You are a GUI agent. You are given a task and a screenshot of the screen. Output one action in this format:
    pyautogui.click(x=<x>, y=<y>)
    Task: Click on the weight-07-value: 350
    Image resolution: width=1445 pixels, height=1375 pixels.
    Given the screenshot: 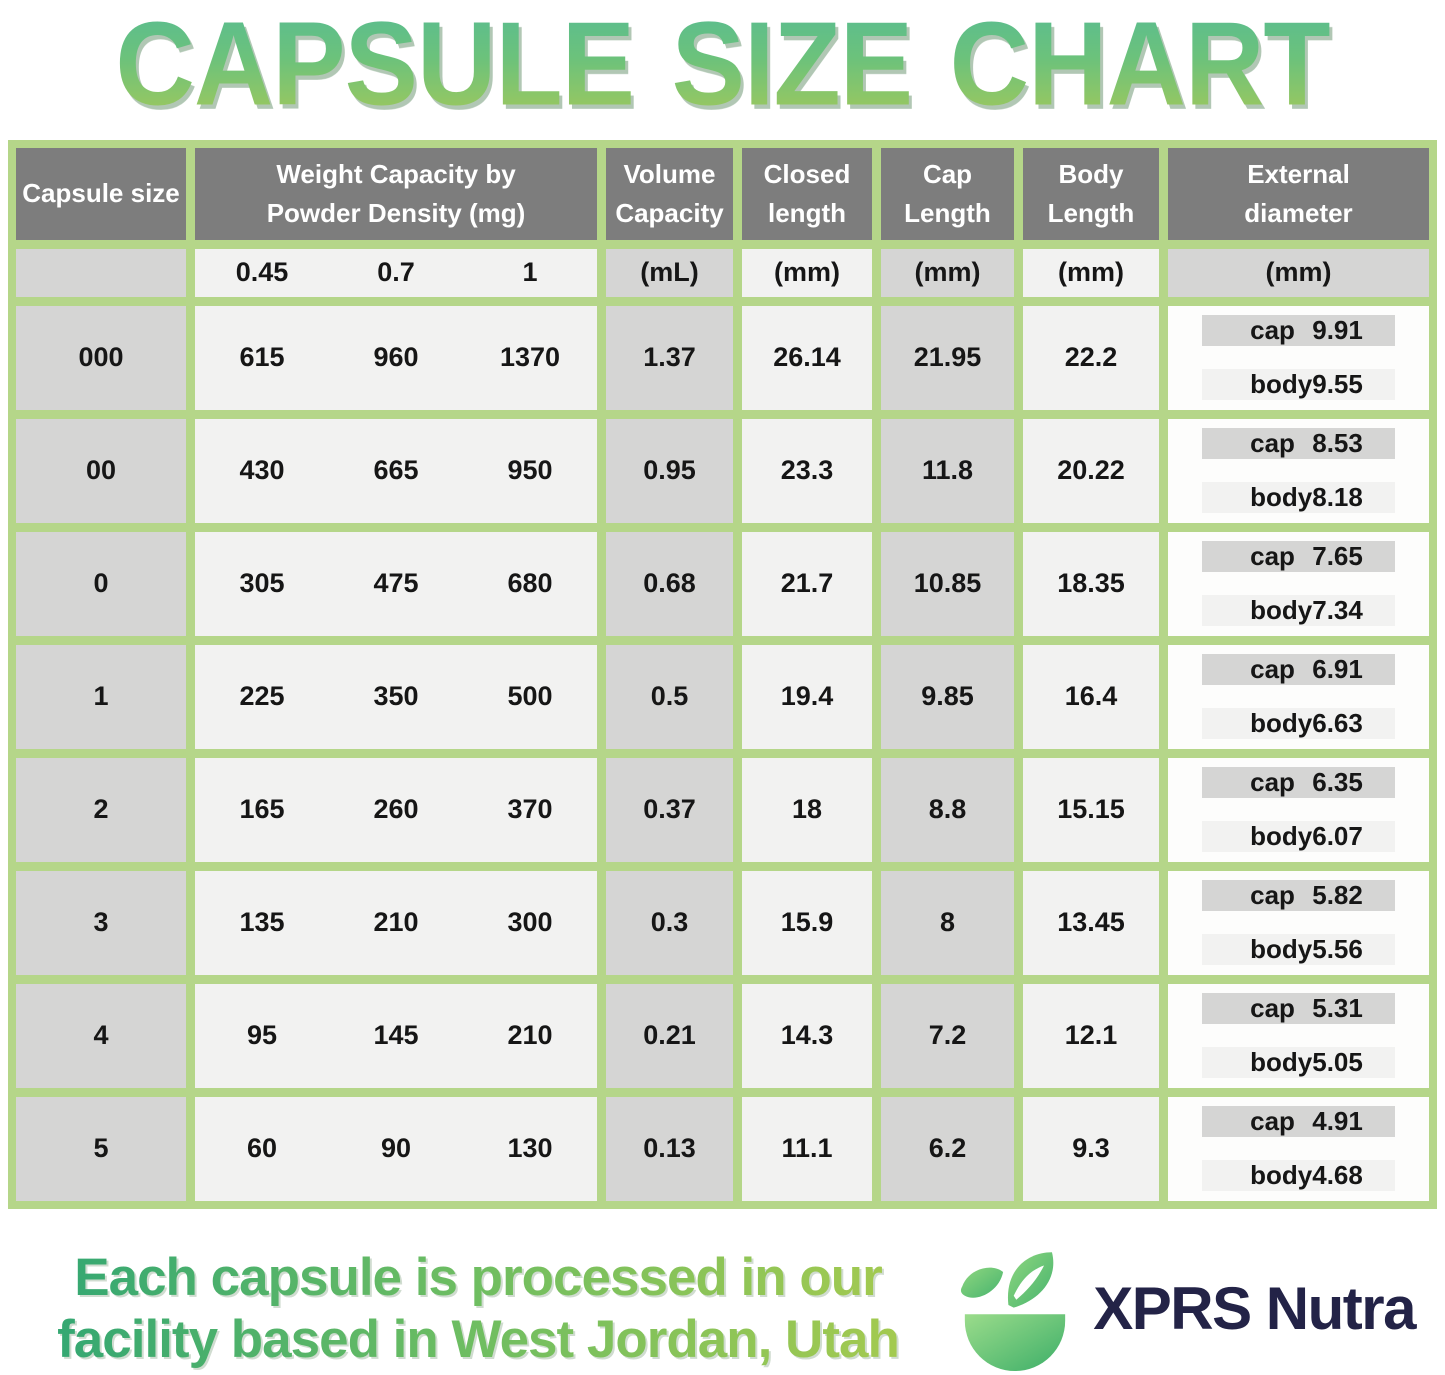 What is the action you would take?
    pyautogui.click(x=396, y=696)
    